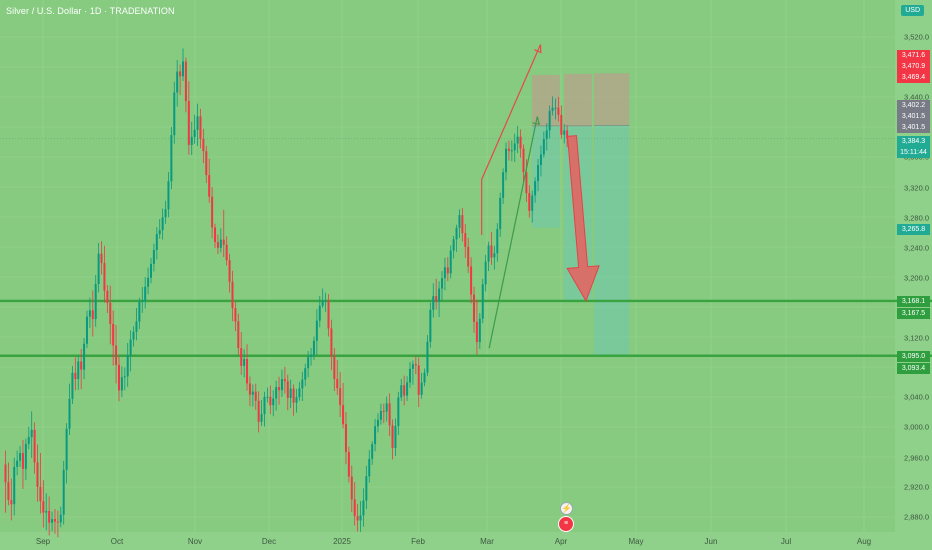 This screenshot has height=550, width=932. I want to click on trend-line-lower, so click(513, 232).